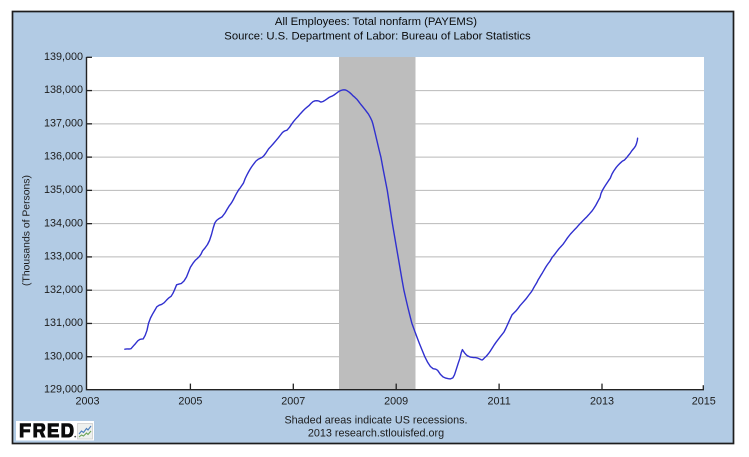  Describe the element at coordinates (293, 402) in the screenshot. I see `svg-text: 2007` at that location.